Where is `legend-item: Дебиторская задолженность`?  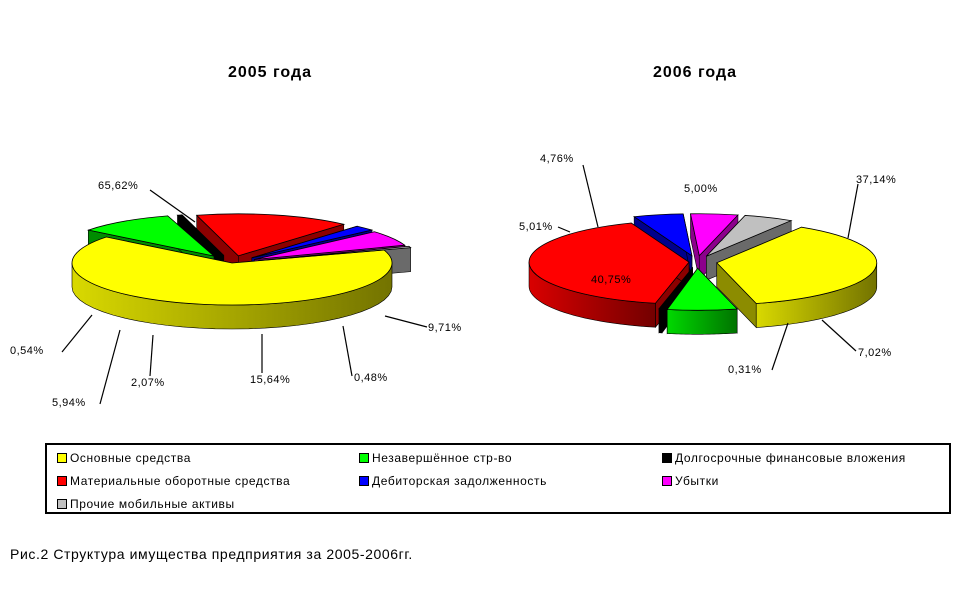
legend-item: Дебиторская задолженность is located at coordinates (453, 481).